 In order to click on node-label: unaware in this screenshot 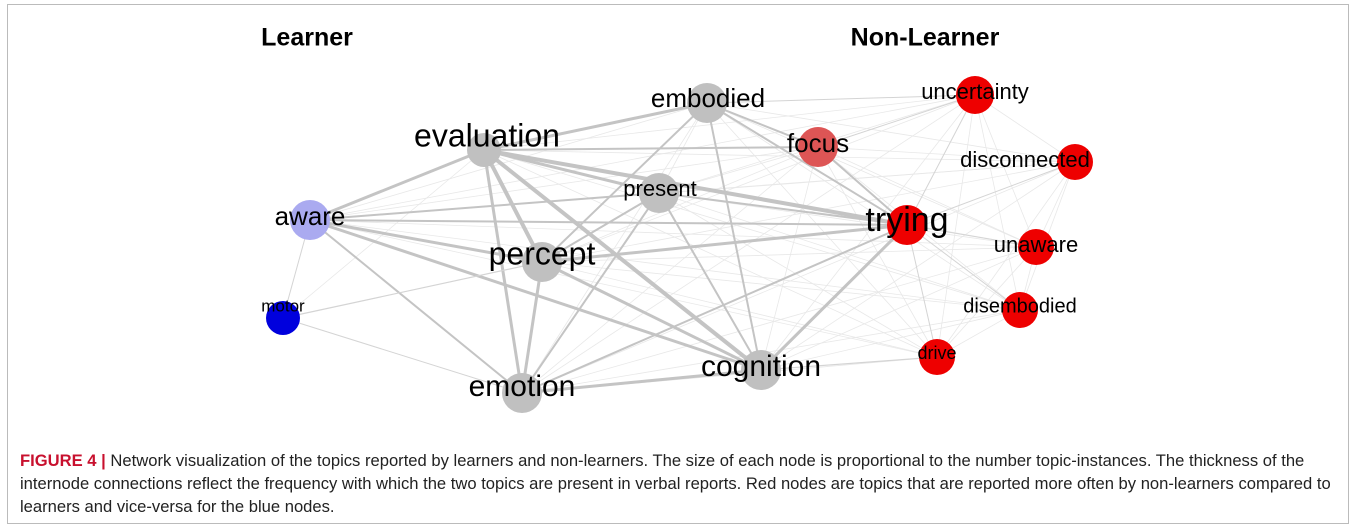, I will do `click(1036, 244)`.